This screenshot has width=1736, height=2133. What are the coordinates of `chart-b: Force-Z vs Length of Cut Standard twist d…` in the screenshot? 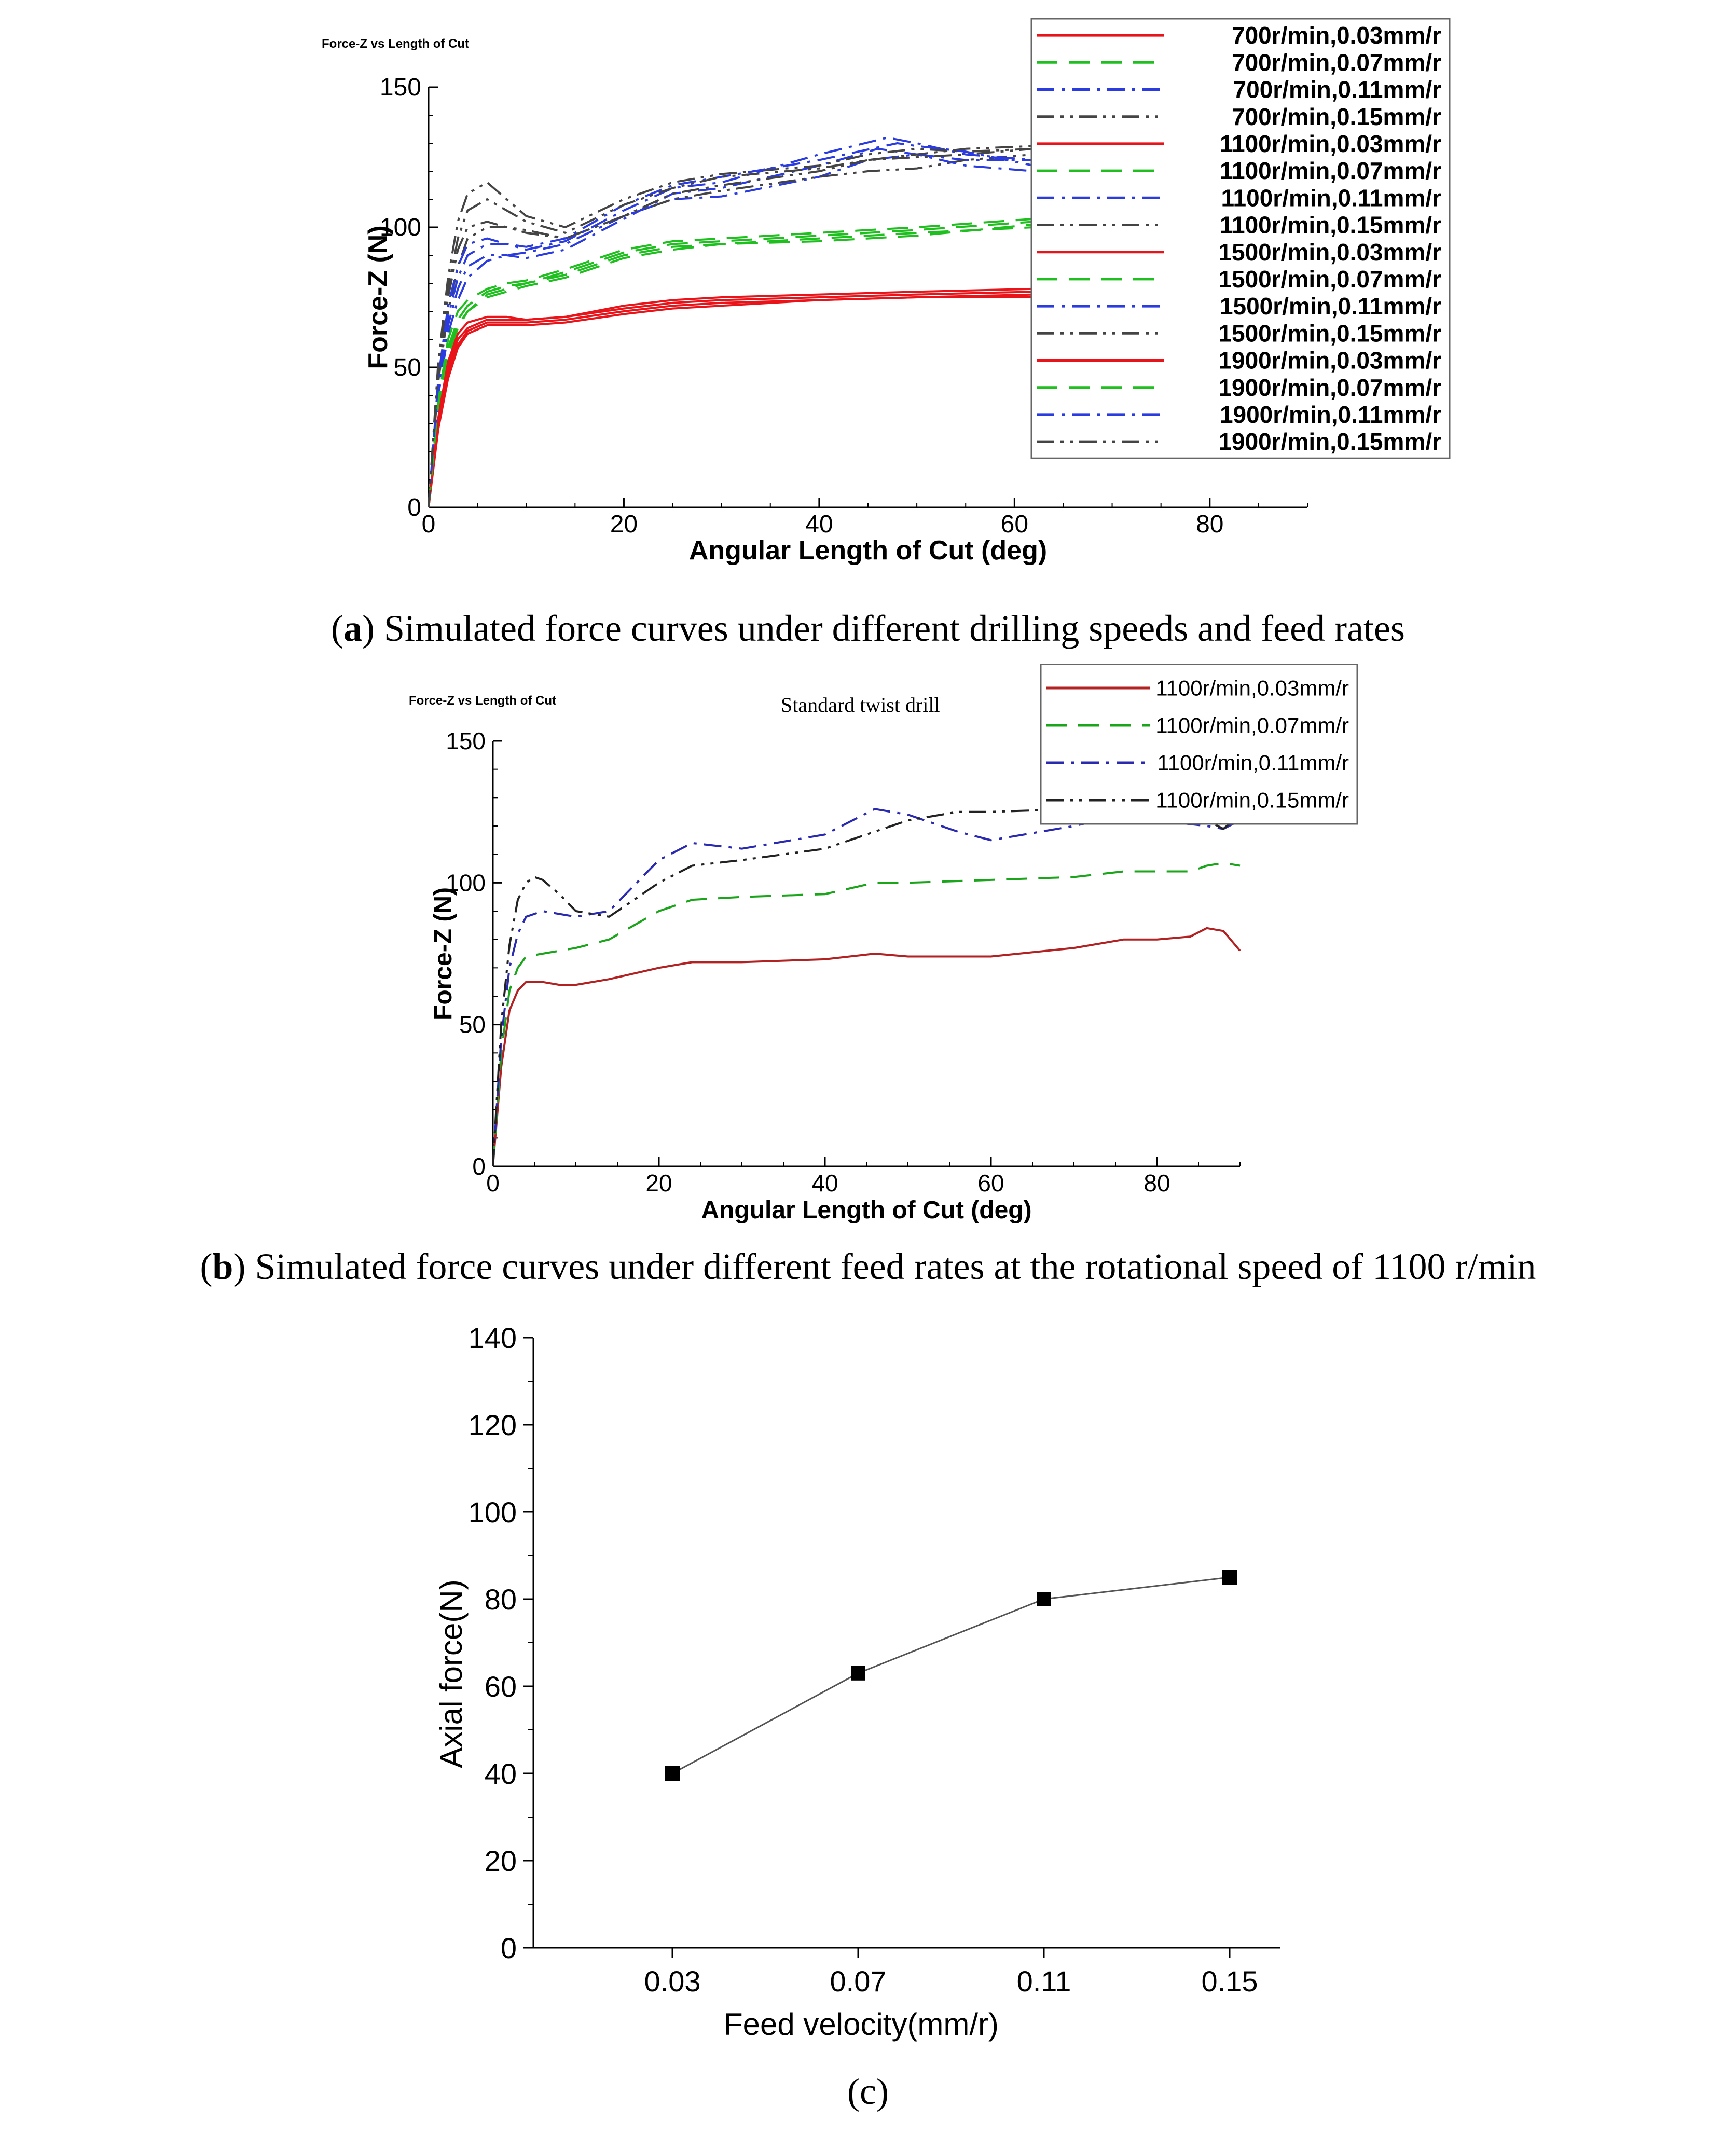 It's located at (883, 944).